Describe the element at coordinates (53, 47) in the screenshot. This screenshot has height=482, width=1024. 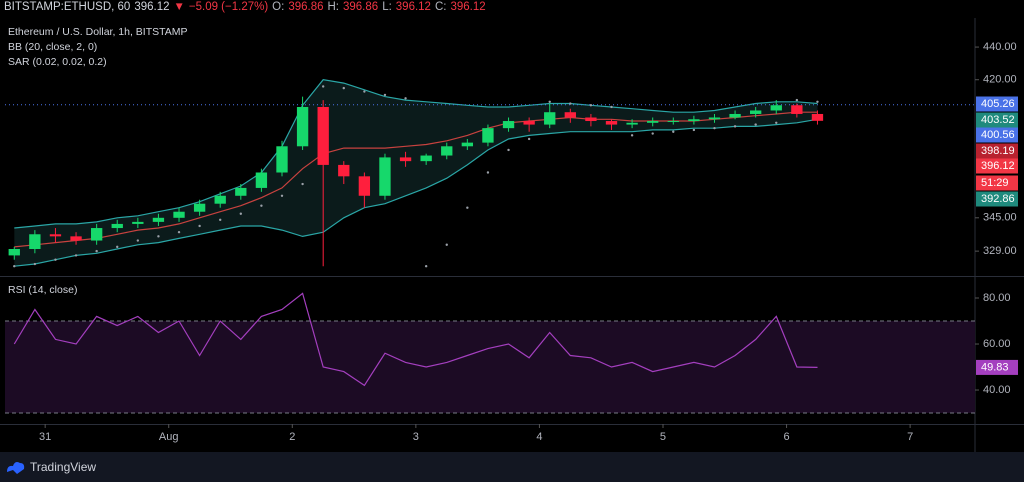
I see `legend-bb: BB (20, close, 2, 0)` at that location.